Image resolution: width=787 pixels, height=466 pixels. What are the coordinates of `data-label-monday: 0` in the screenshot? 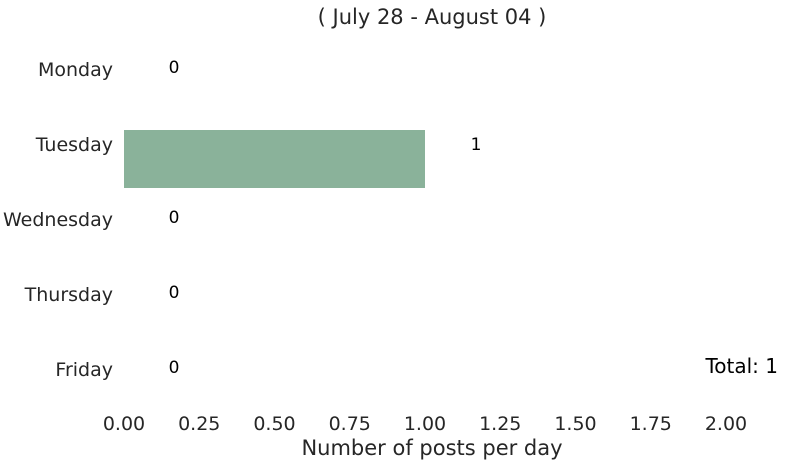 It's located at (174, 68).